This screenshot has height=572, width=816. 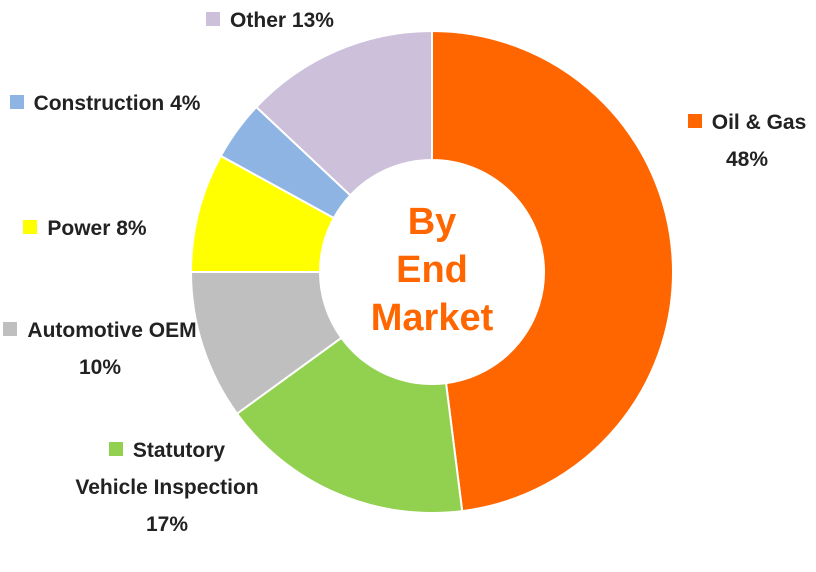 I want to click on category-label: Construction, so click(x=99, y=103).